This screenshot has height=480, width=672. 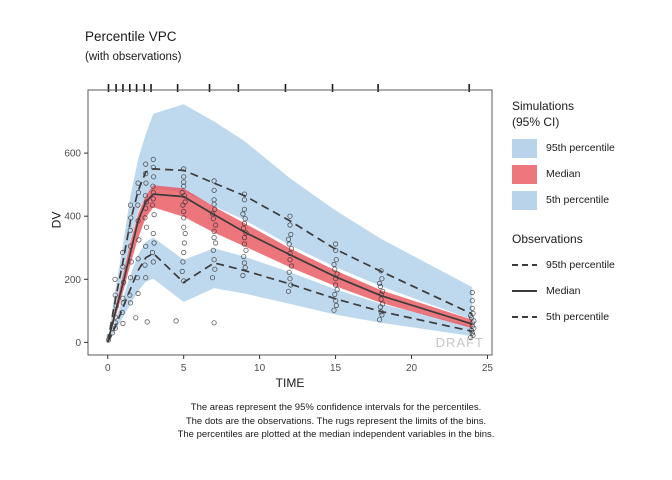 I want to click on solid-line-icon, so click(x=524, y=291).